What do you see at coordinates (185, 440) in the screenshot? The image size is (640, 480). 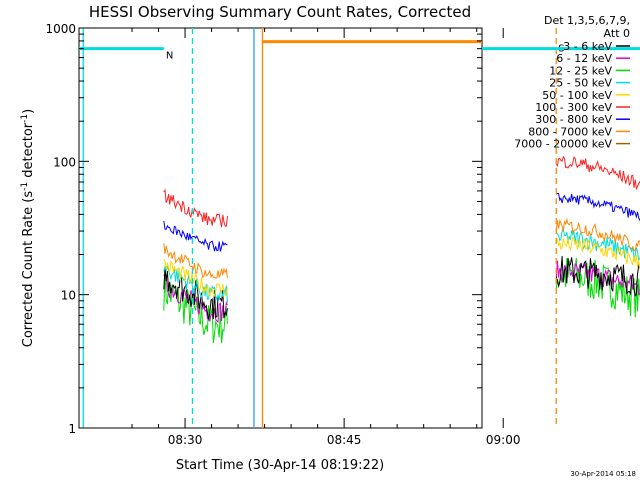 I see `x-tick-label: 08:30` at bounding box center [185, 440].